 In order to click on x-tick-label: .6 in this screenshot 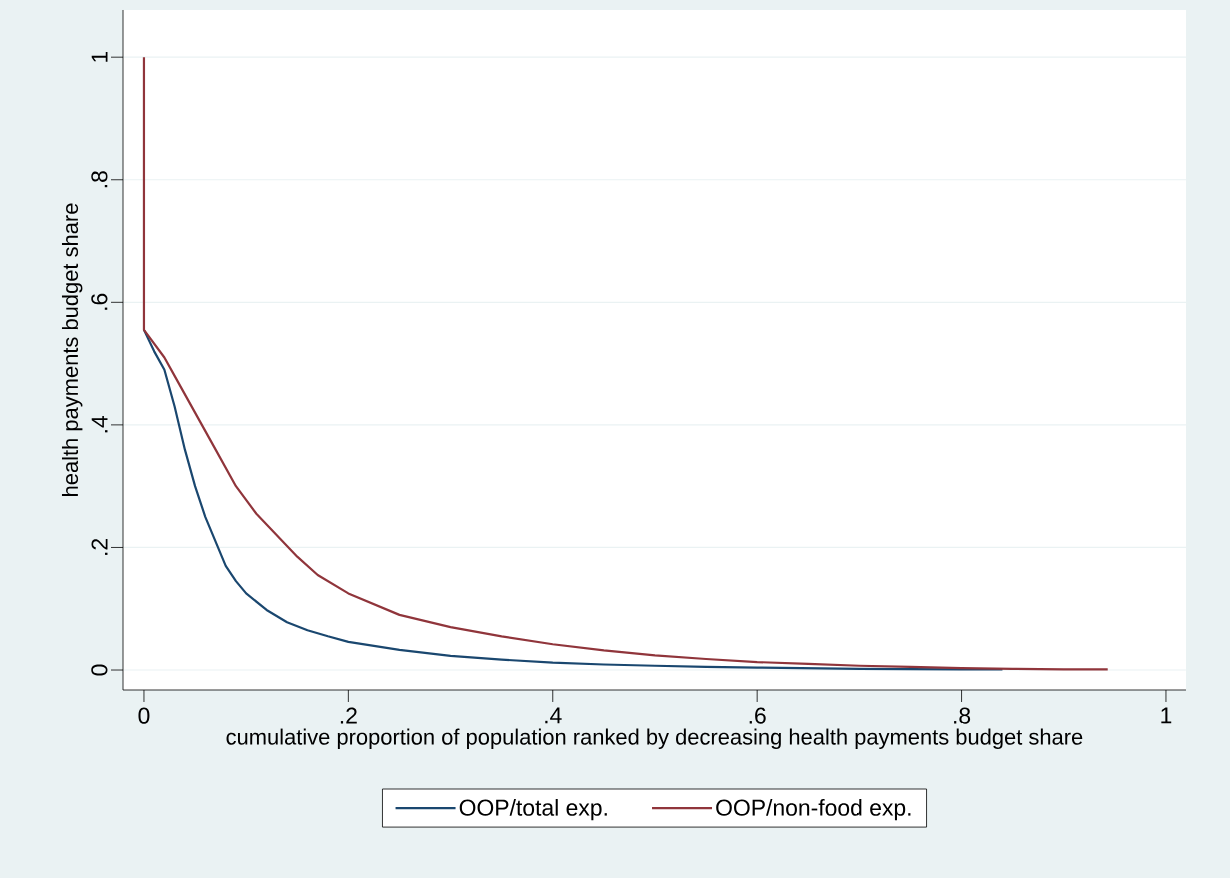, I will do `click(757, 715)`.